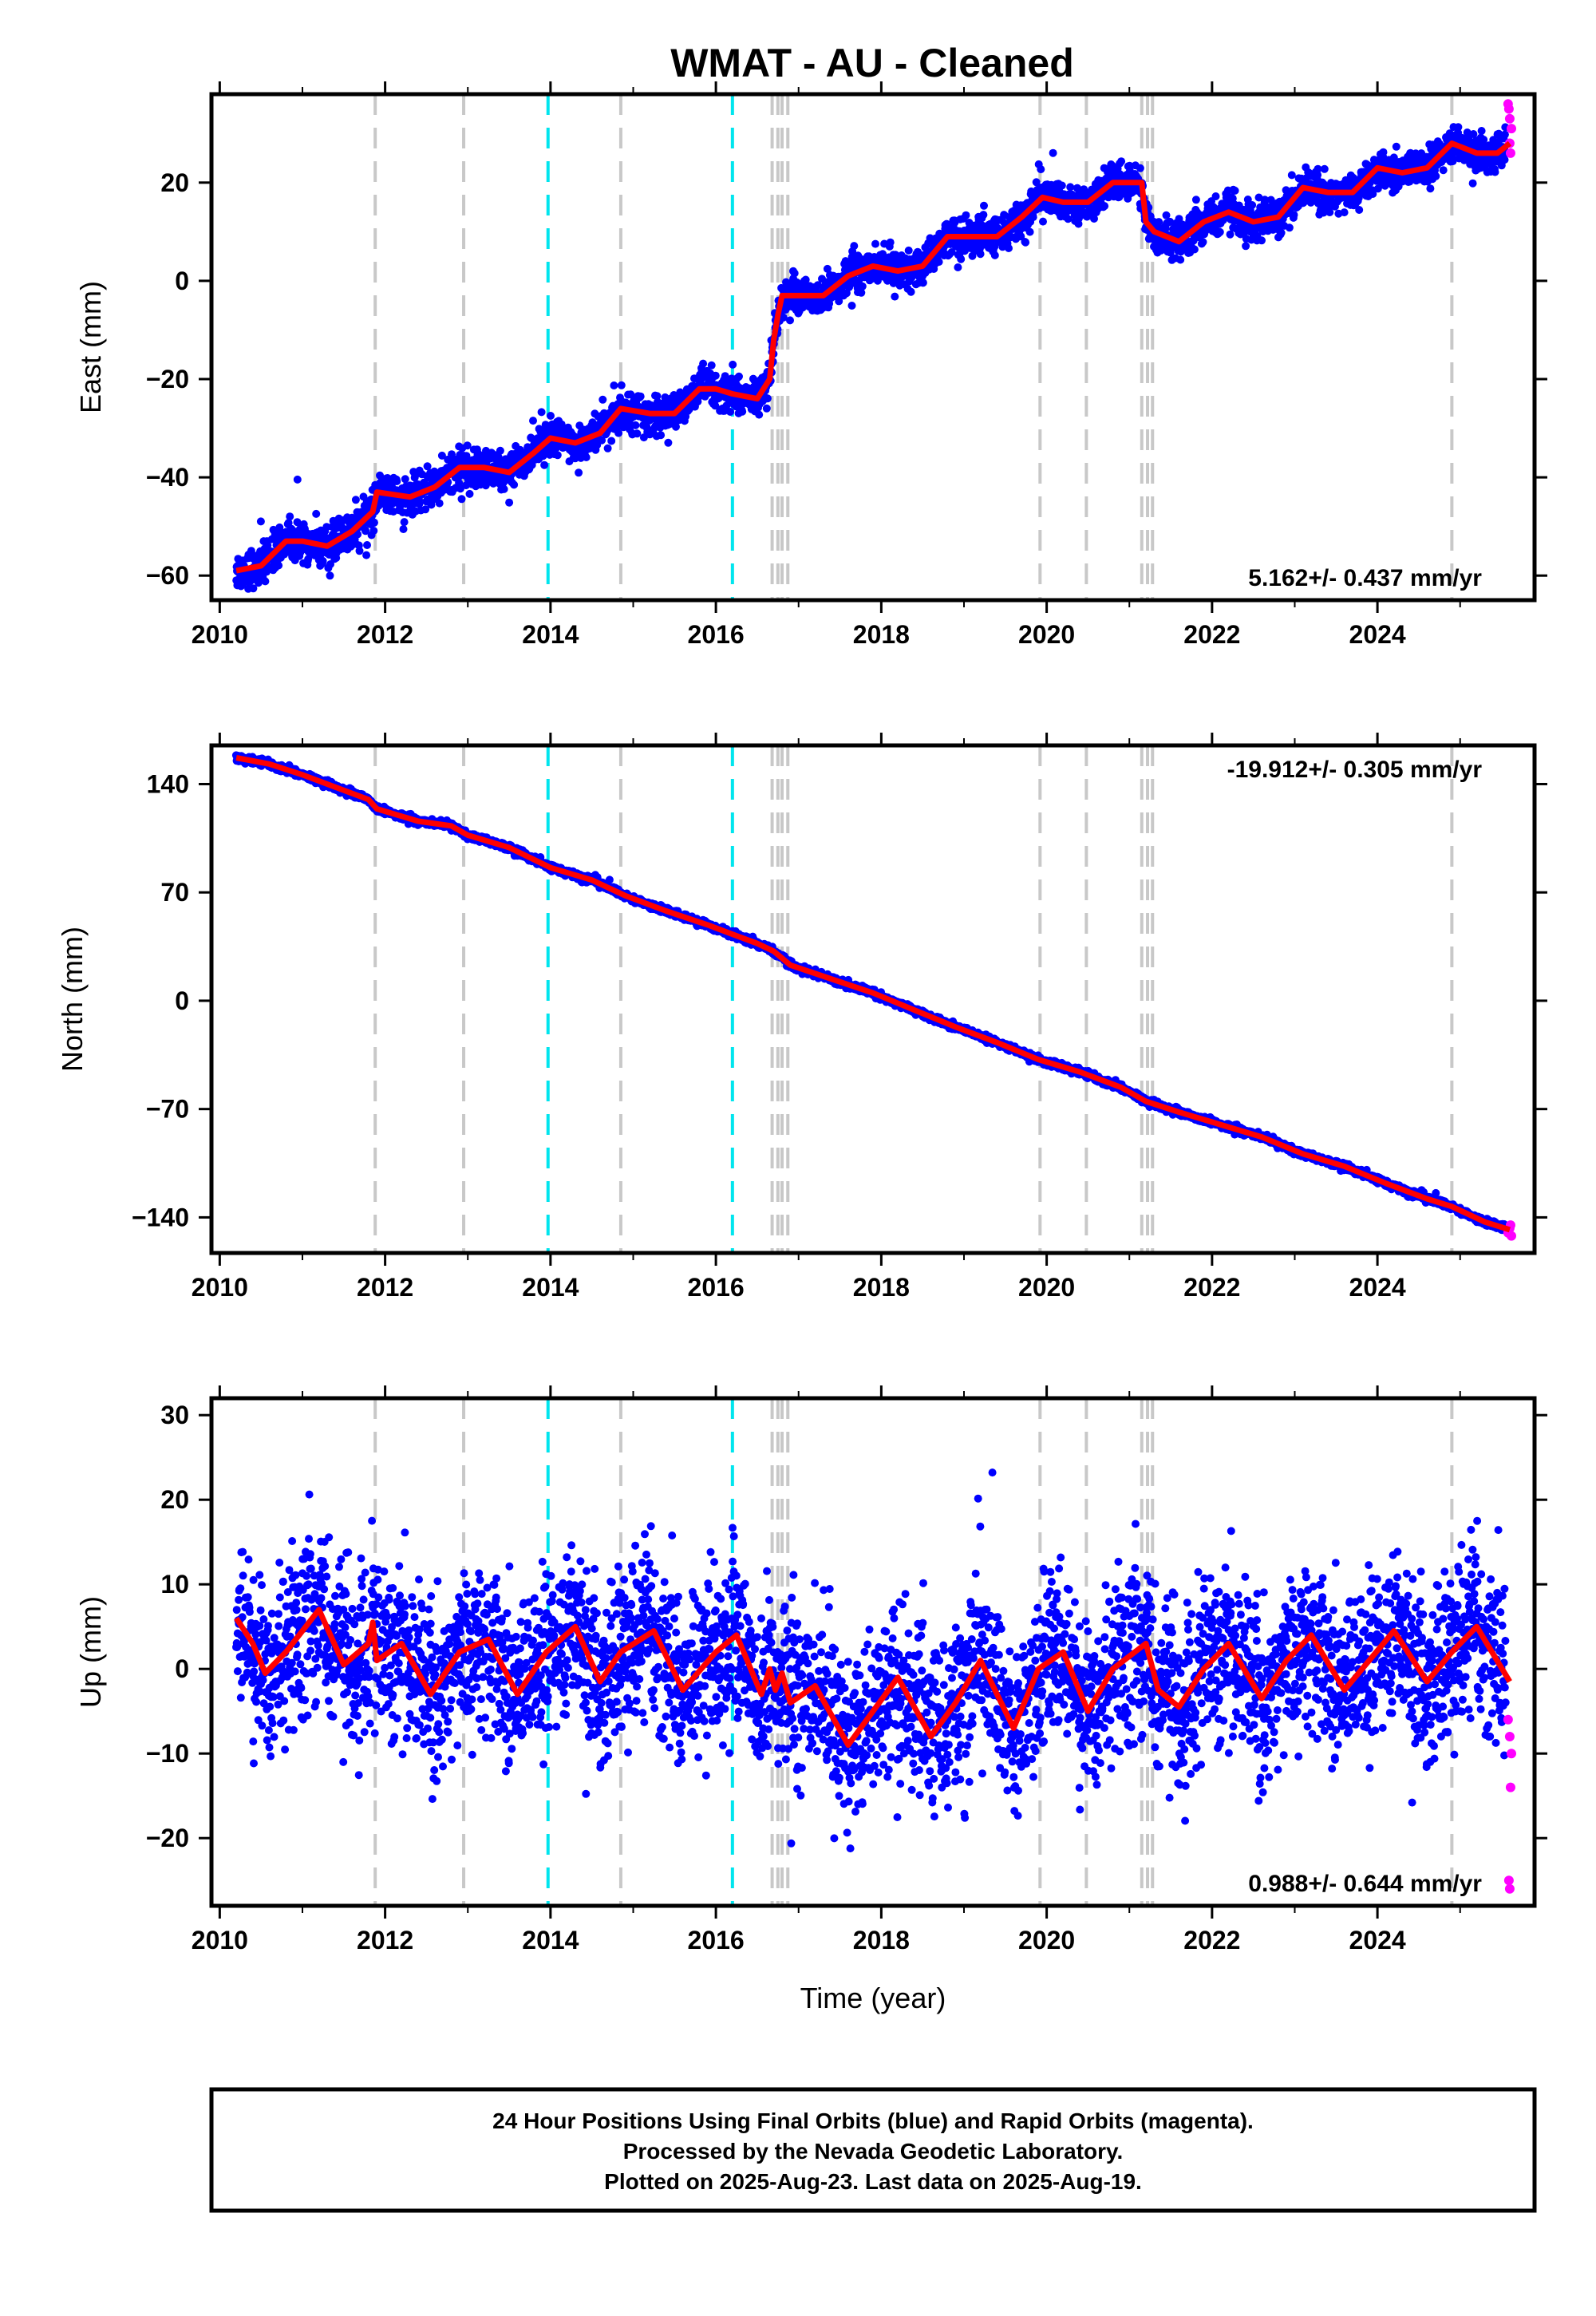  I want to click on x-tick-label: 2018, so click(881, 634).